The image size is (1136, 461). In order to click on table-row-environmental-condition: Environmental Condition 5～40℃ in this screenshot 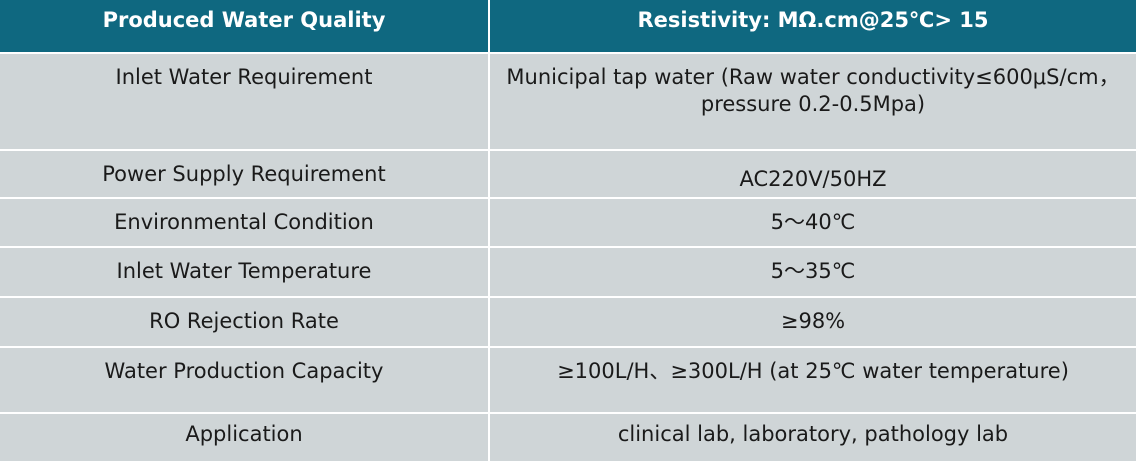, I will do `click(568, 222)`.